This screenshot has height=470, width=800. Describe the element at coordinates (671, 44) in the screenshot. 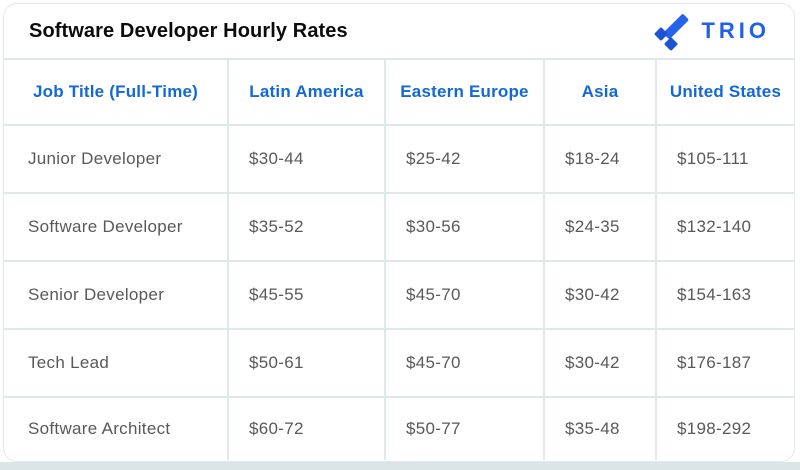

I see `logo-diamond-bottom` at that location.